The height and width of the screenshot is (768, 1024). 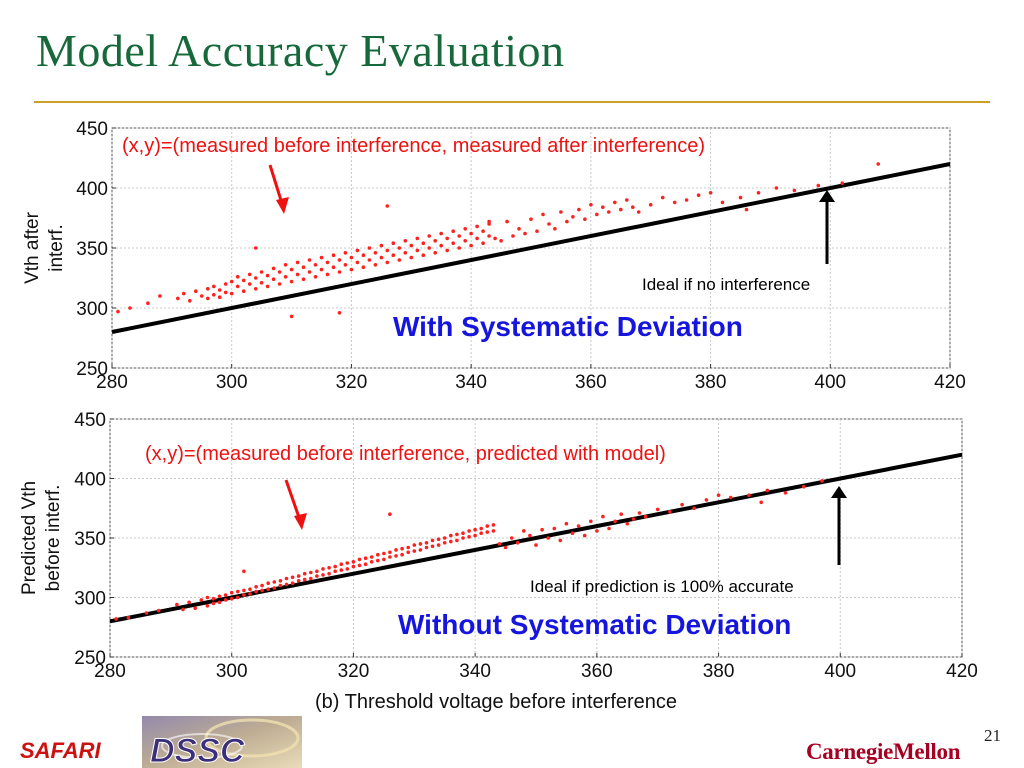 What do you see at coordinates (512, 102) in the screenshot?
I see `title-divider` at bounding box center [512, 102].